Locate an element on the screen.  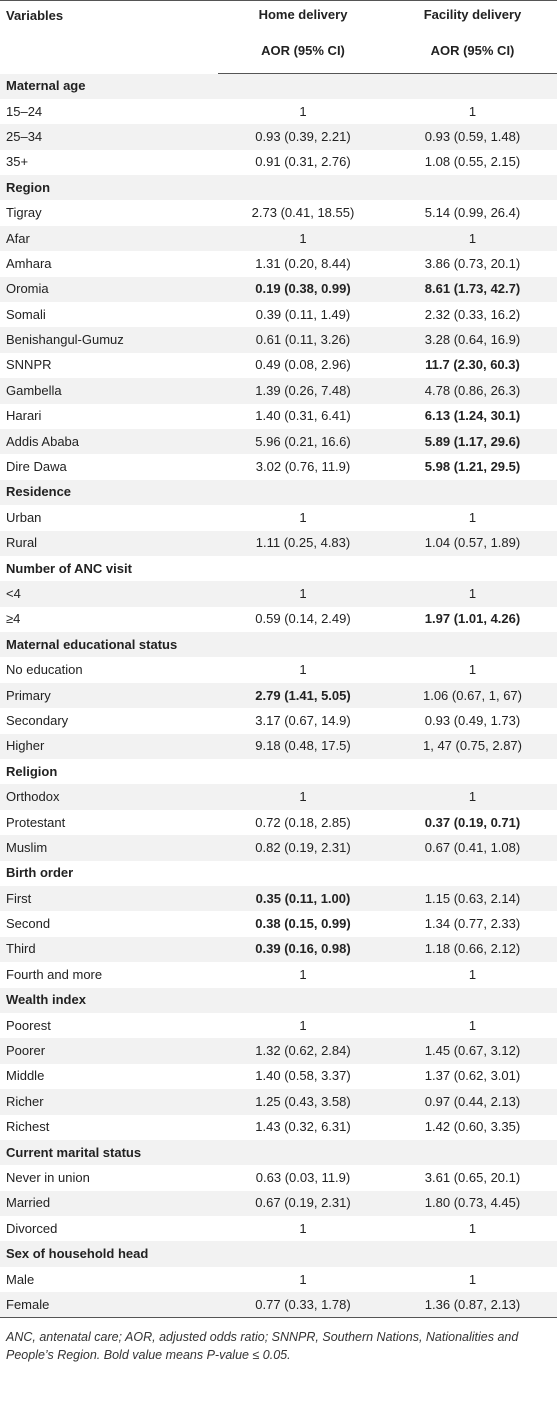
variable-label: Poorest is located at coordinates (28, 1025).